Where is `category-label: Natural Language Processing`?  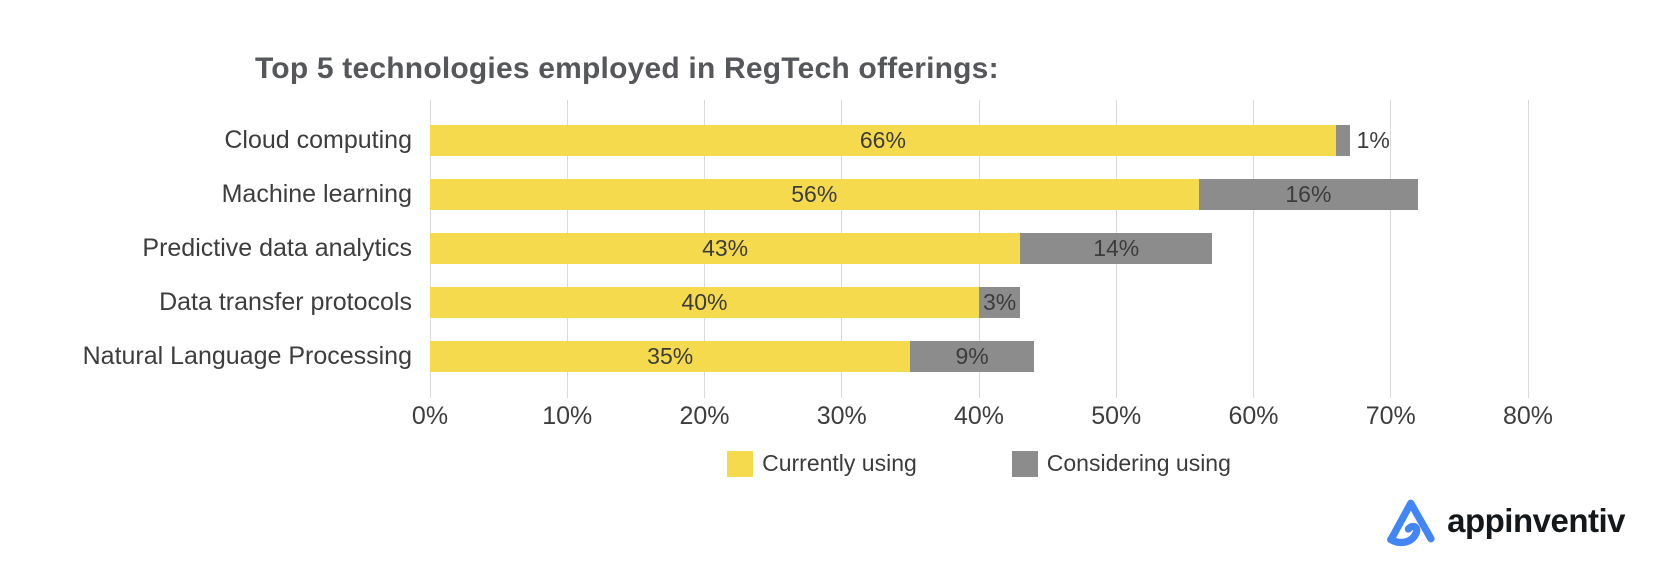
category-label: Natural Language Processing is located at coordinates (247, 355).